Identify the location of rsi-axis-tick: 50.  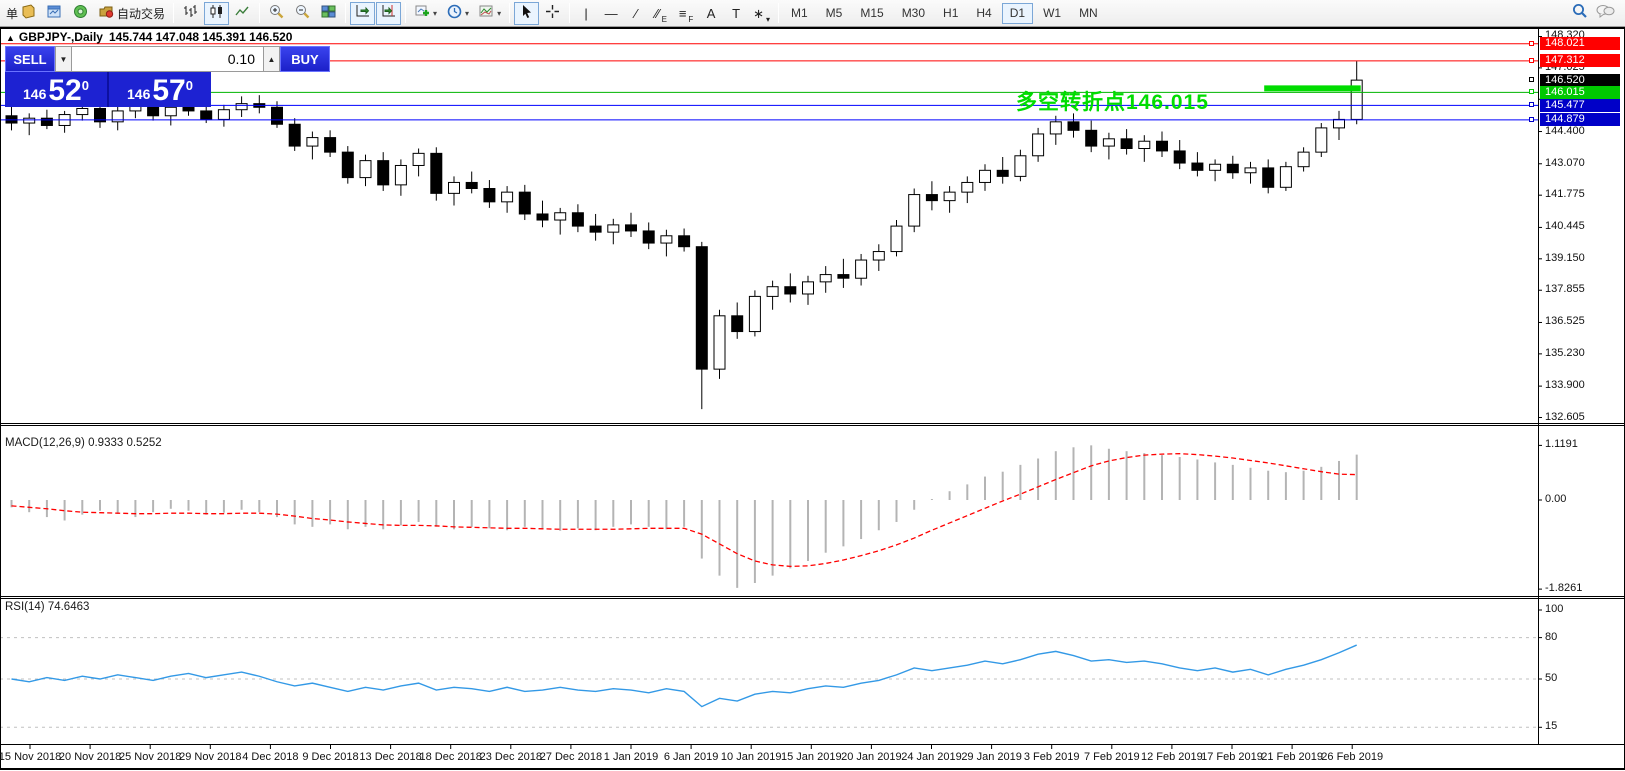
(1551, 678).